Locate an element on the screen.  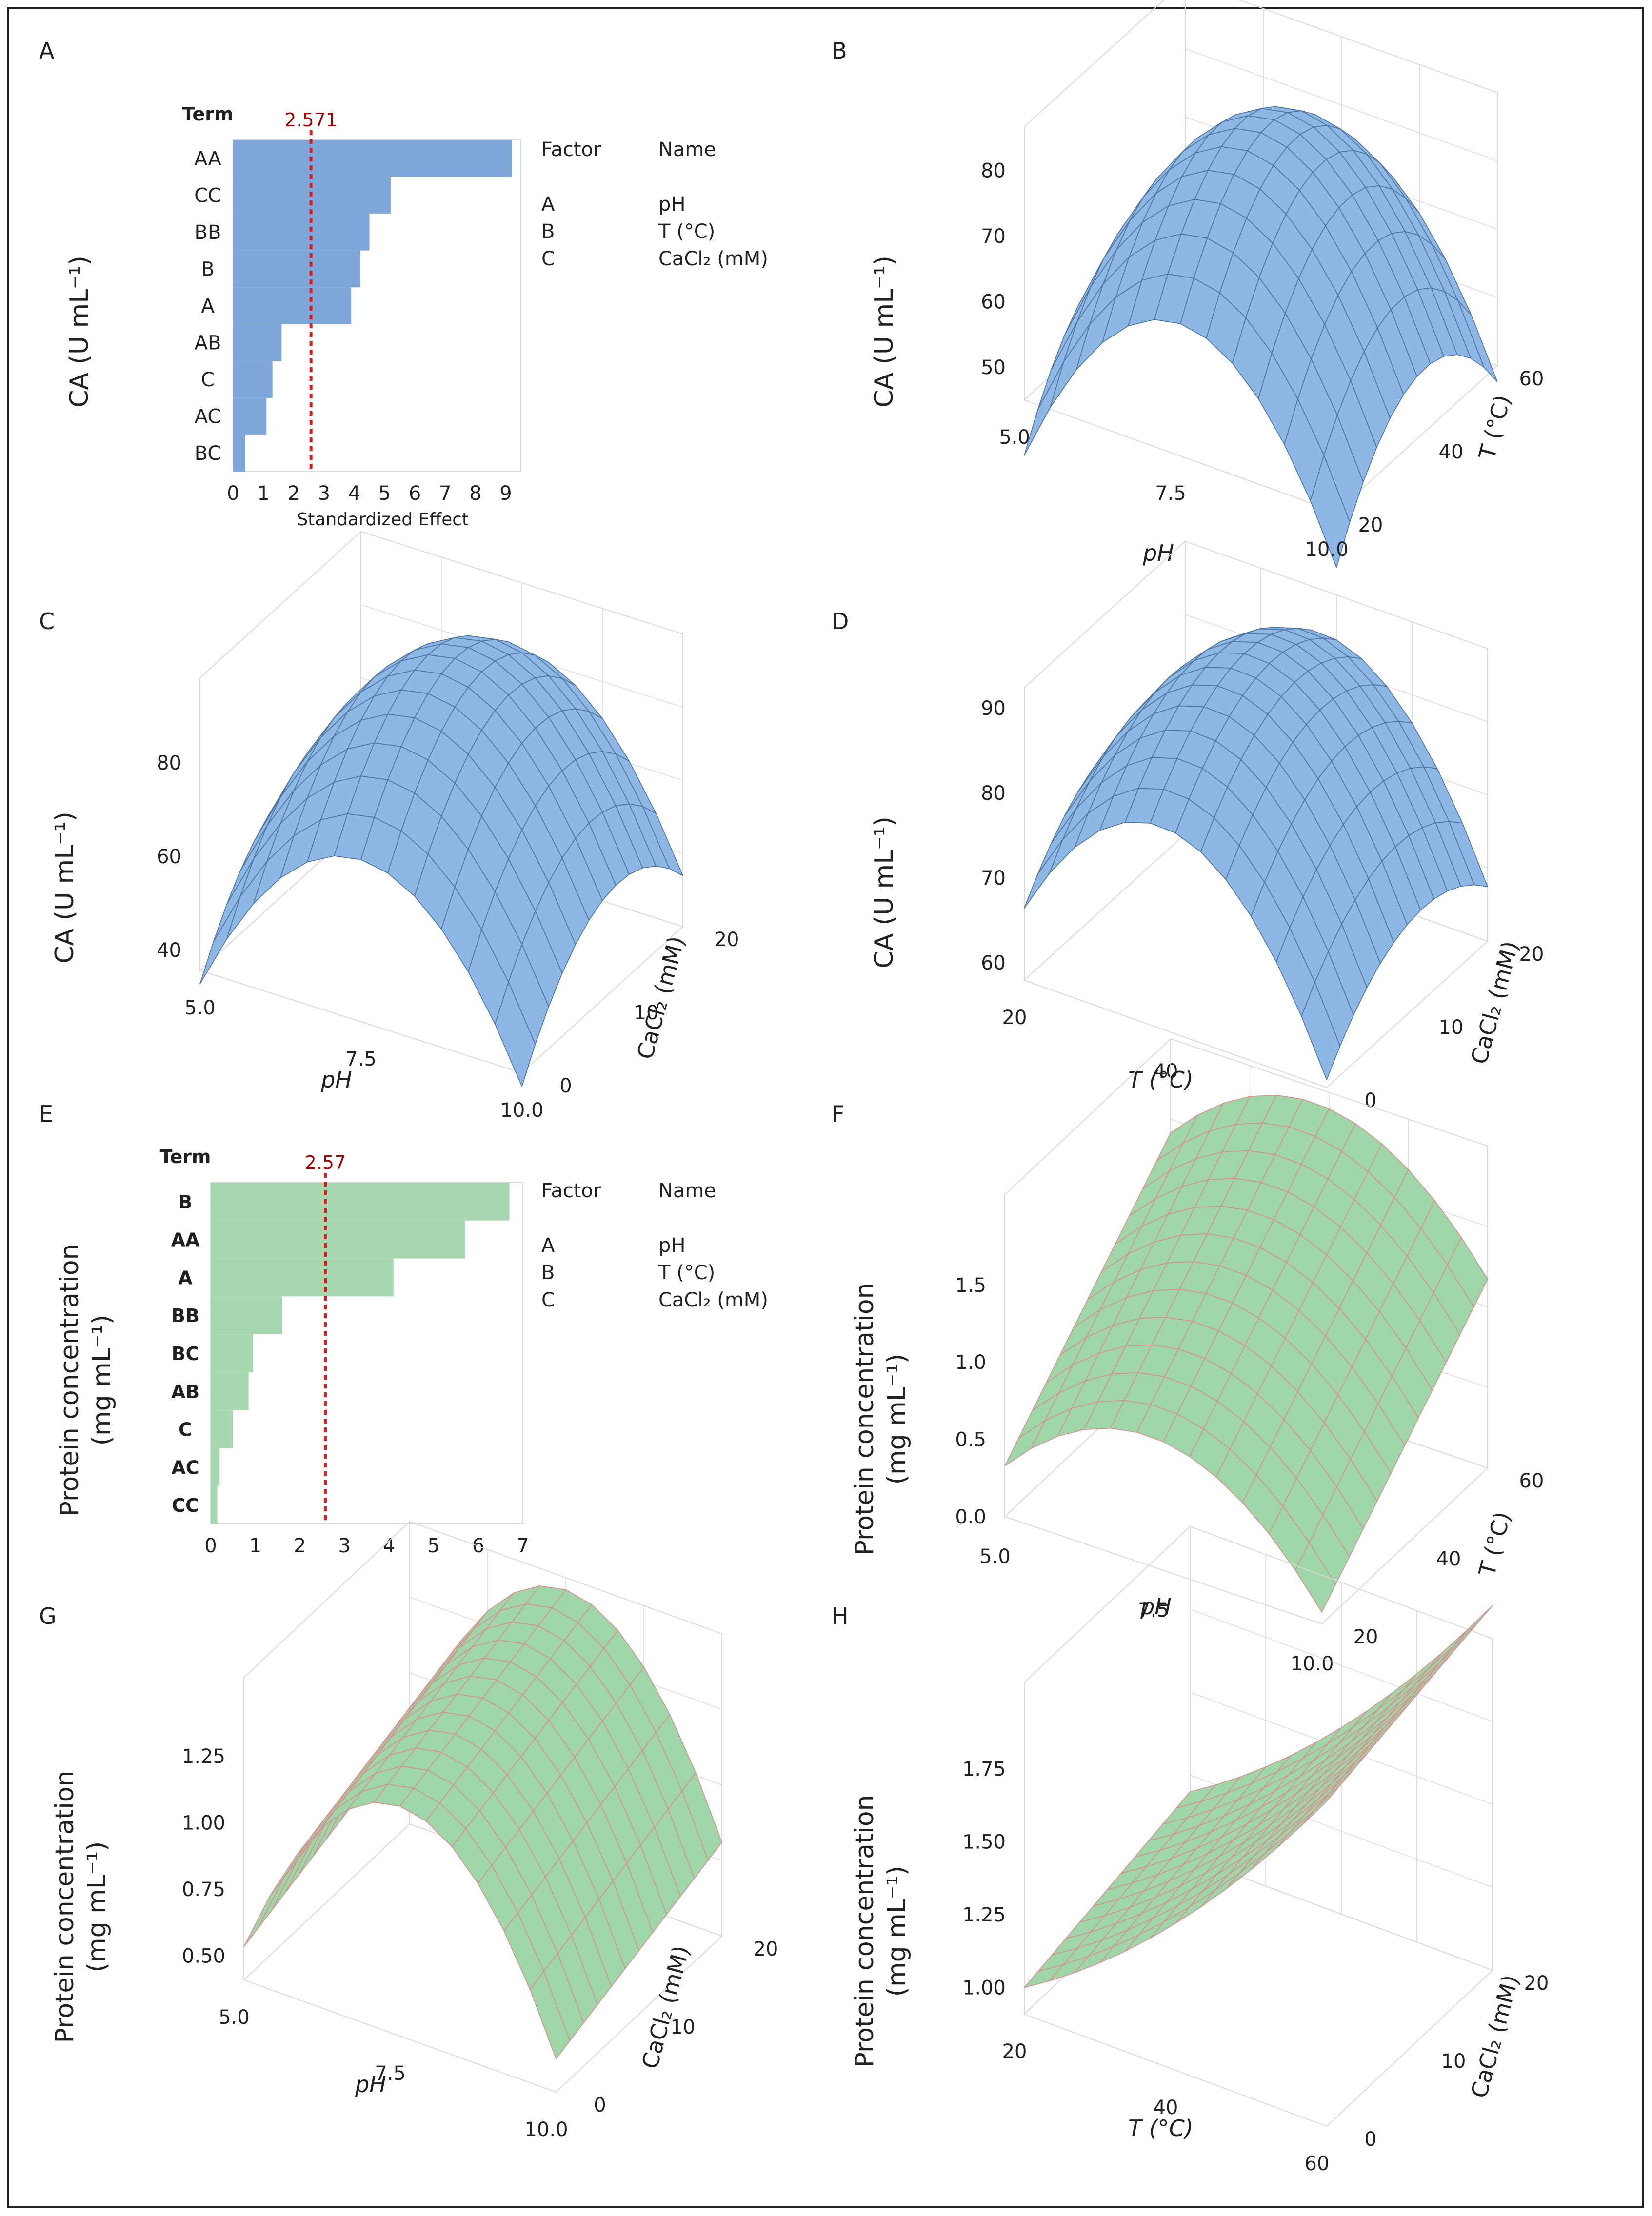
term-label-B: B is located at coordinates (186, 1202).